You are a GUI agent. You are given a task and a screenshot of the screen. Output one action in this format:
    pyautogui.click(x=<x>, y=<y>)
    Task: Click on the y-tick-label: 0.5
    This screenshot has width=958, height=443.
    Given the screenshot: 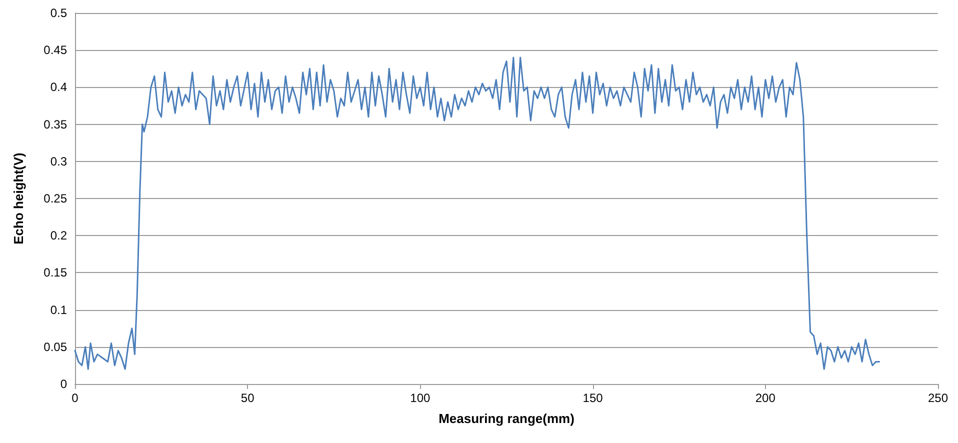 What is the action you would take?
    pyautogui.click(x=59, y=13)
    